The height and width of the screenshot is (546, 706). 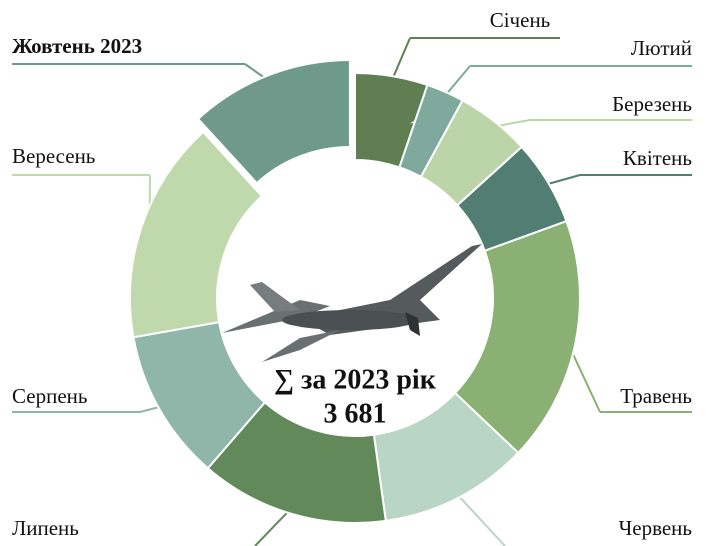 What do you see at coordinates (45, 528) in the screenshot?
I see `category-label: Липень` at bounding box center [45, 528].